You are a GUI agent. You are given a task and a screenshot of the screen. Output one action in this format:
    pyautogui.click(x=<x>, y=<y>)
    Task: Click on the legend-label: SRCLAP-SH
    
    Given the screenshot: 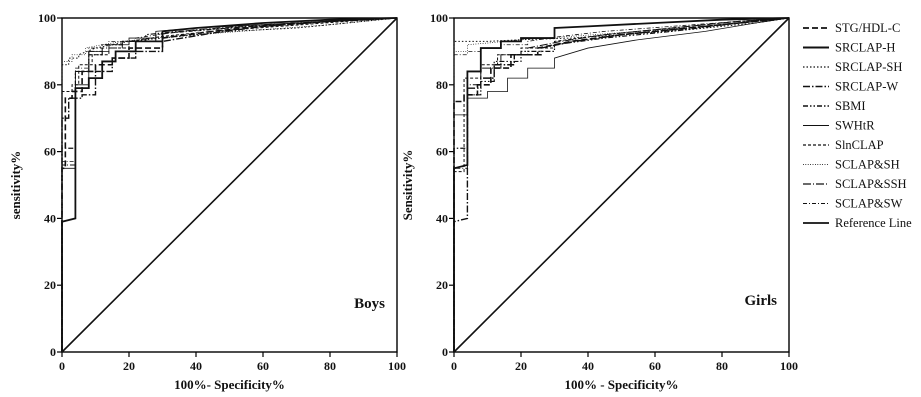 What is the action you would take?
    pyautogui.click(x=868, y=67)
    